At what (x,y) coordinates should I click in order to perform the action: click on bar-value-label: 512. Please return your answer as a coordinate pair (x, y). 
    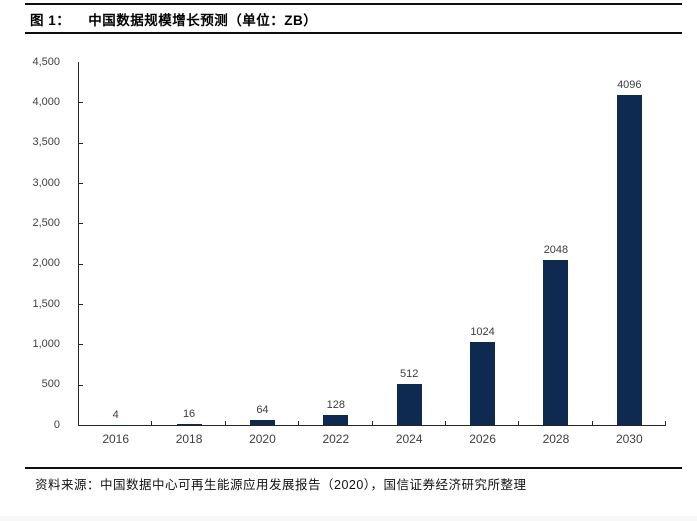
    Looking at the image, I should click on (409, 373).